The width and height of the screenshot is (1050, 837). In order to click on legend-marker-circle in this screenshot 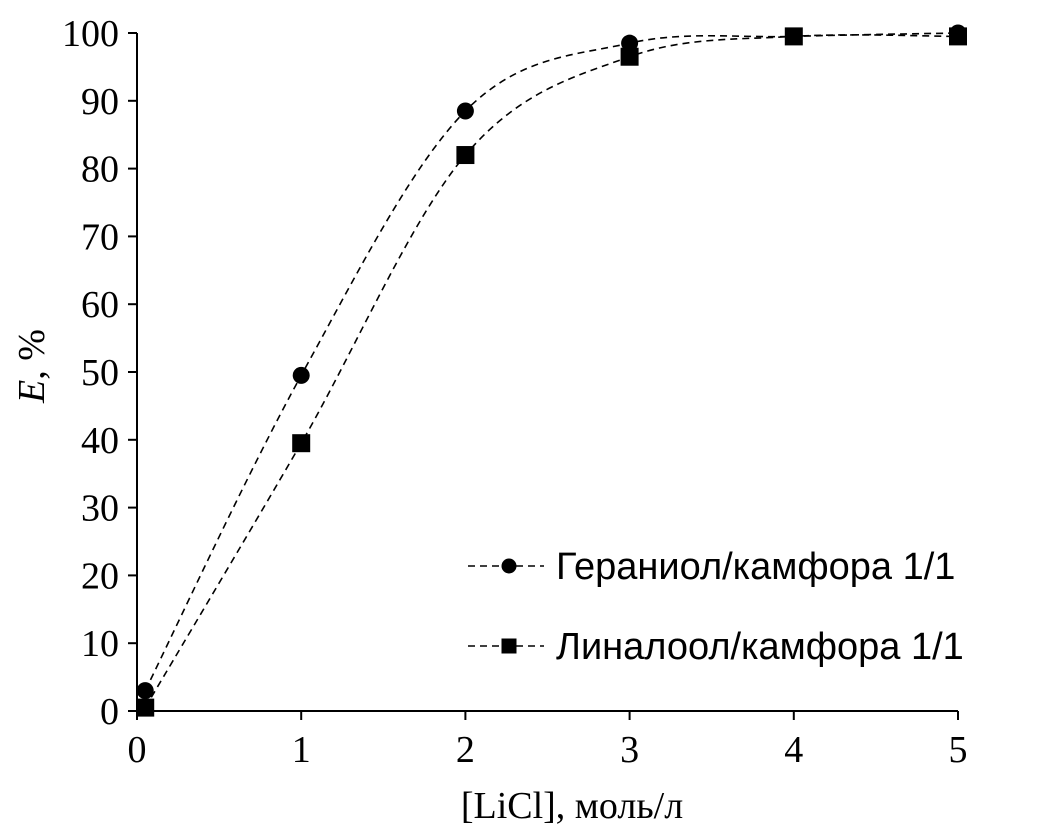, I will do `click(509, 566)`.